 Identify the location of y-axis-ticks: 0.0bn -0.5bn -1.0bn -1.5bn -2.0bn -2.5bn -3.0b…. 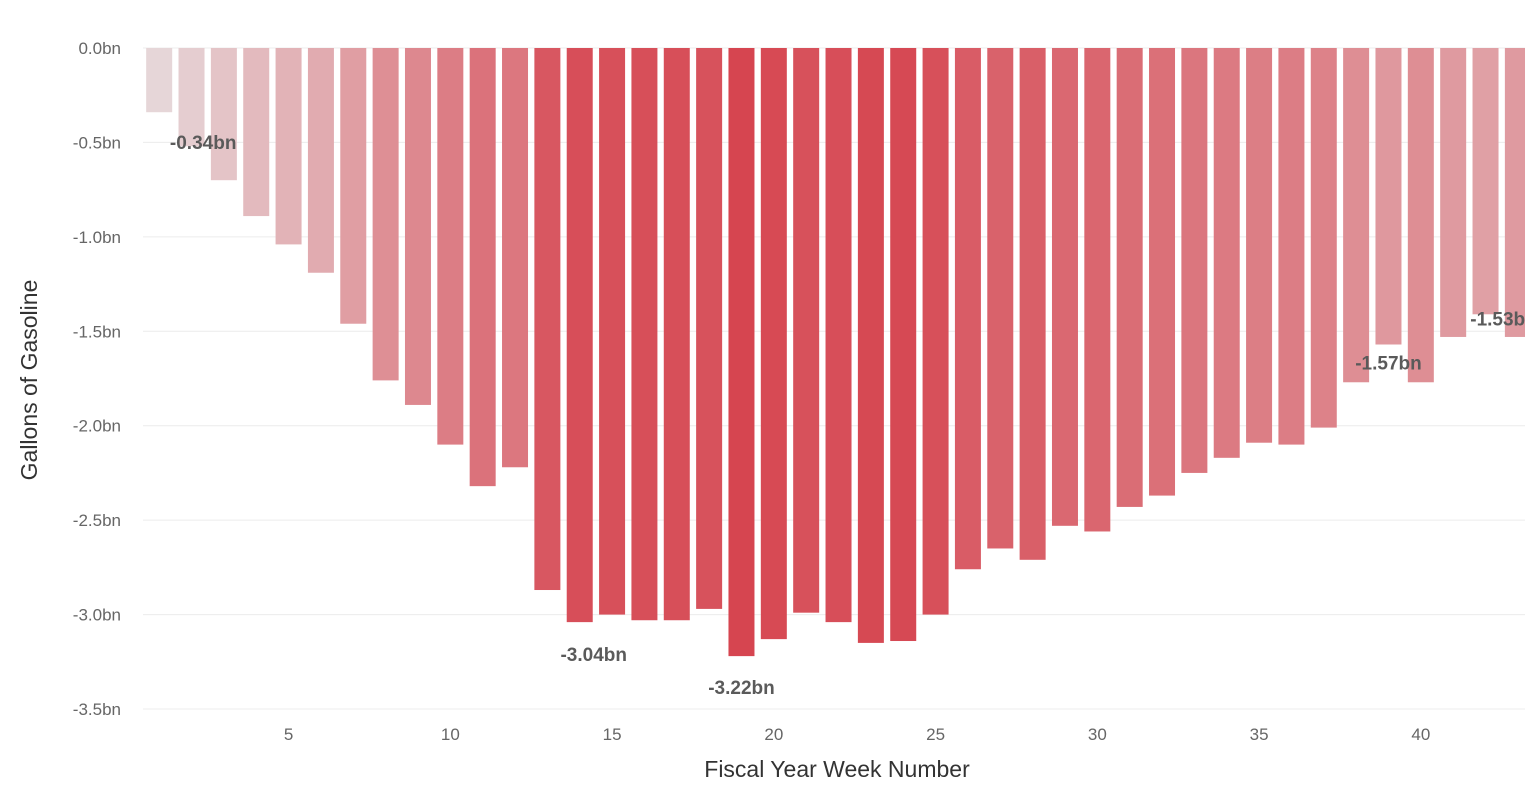
(97, 379).